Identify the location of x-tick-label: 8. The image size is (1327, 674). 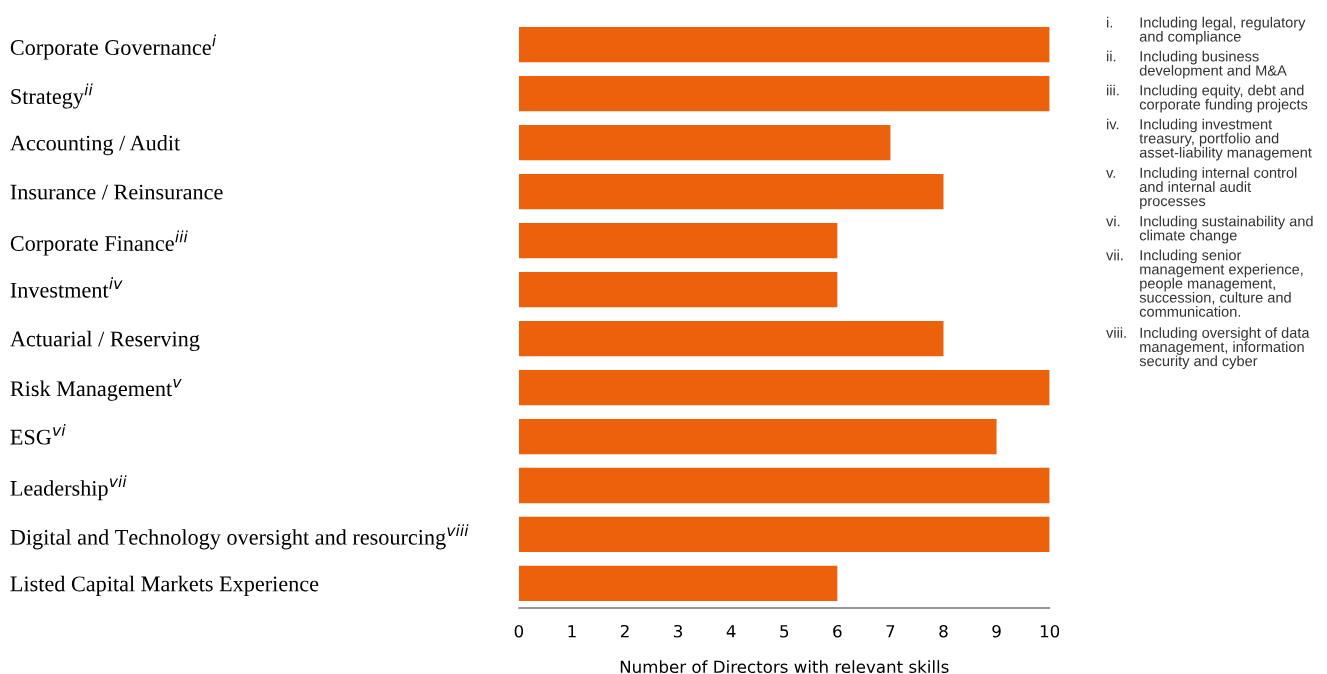
(943, 631).